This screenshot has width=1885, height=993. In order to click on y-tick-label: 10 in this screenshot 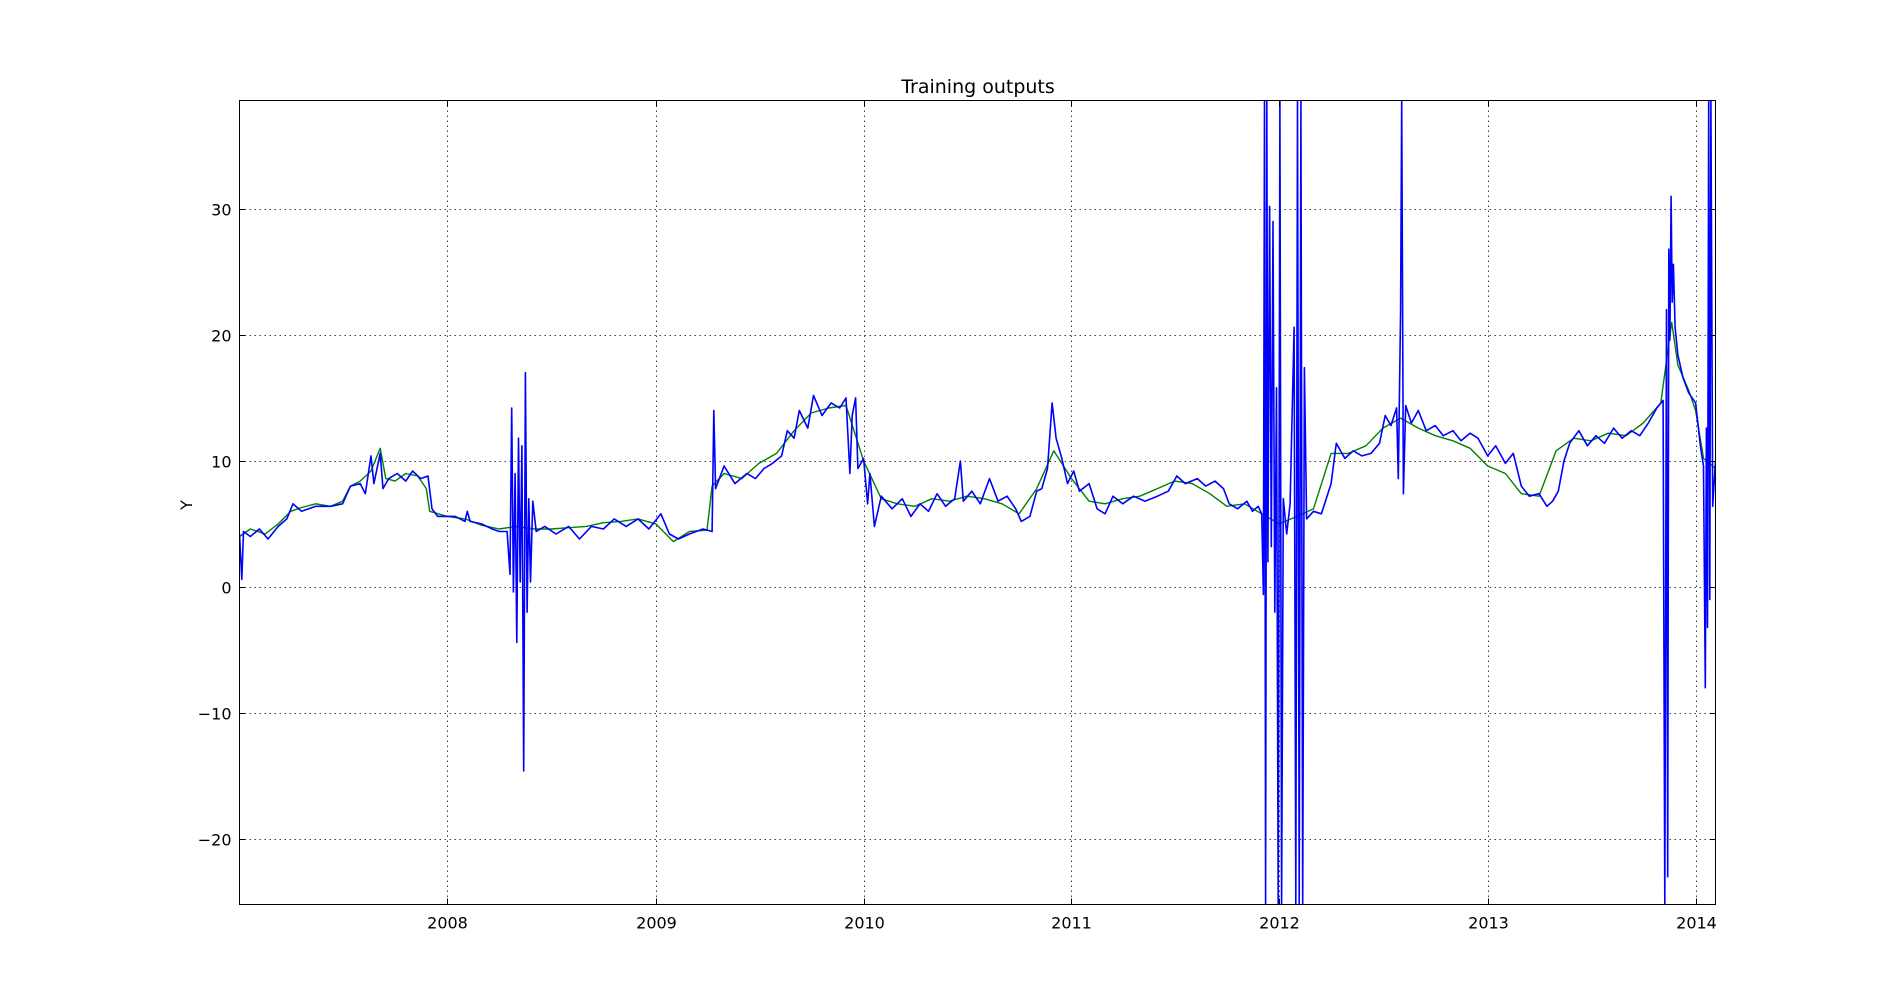, I will do `click(221, 462)`.